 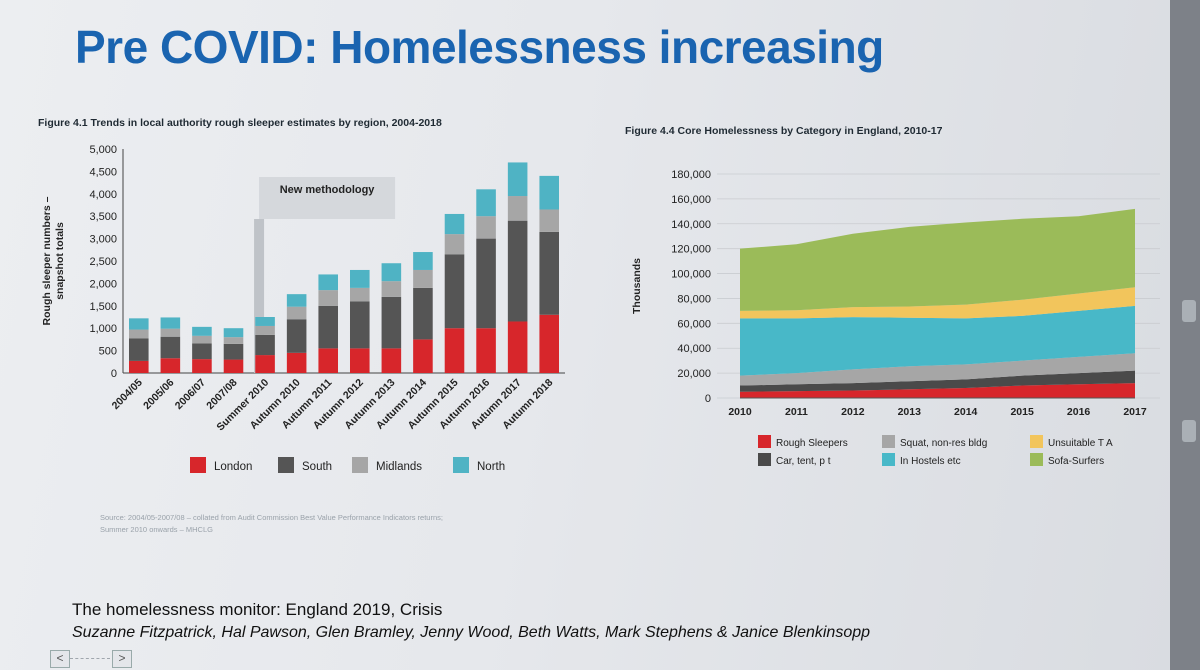 What do you see at coordinates (694, 324) in the screenshot?
I see `y-tick-label: 60,000` at bounding box center [694, 324].